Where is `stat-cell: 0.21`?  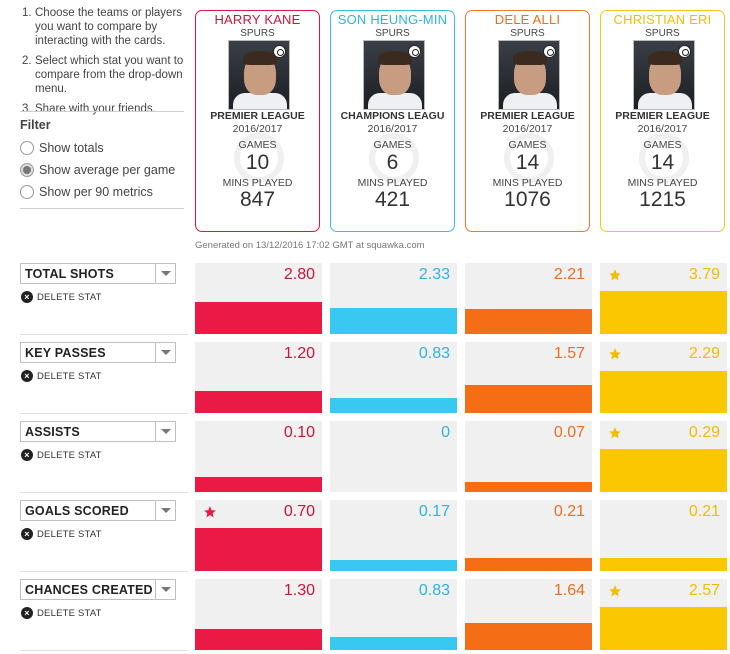 stat-cell: 0.21 is located at coordinates (663, 535).